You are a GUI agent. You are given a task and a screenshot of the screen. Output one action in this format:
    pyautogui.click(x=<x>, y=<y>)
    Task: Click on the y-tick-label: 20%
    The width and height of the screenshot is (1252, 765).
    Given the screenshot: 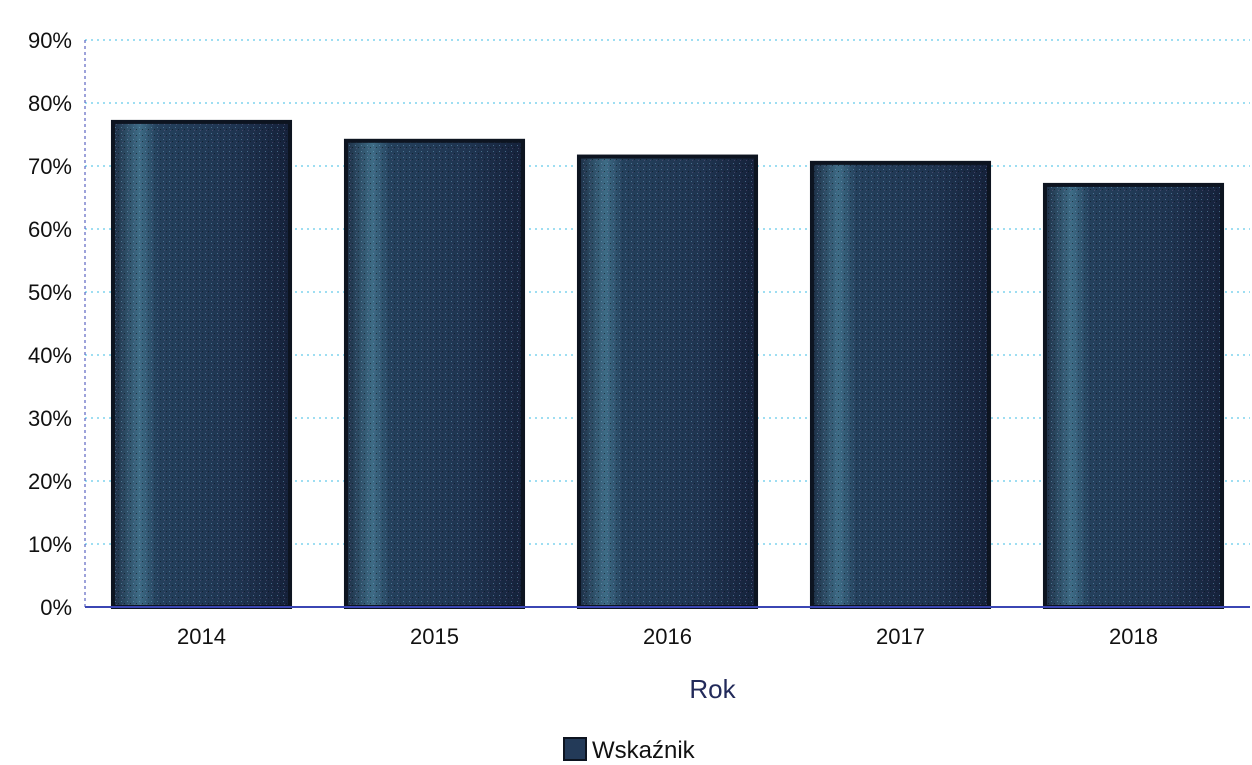 What is the action you would take?
    pyautogui.click(x=50, y=481)
    